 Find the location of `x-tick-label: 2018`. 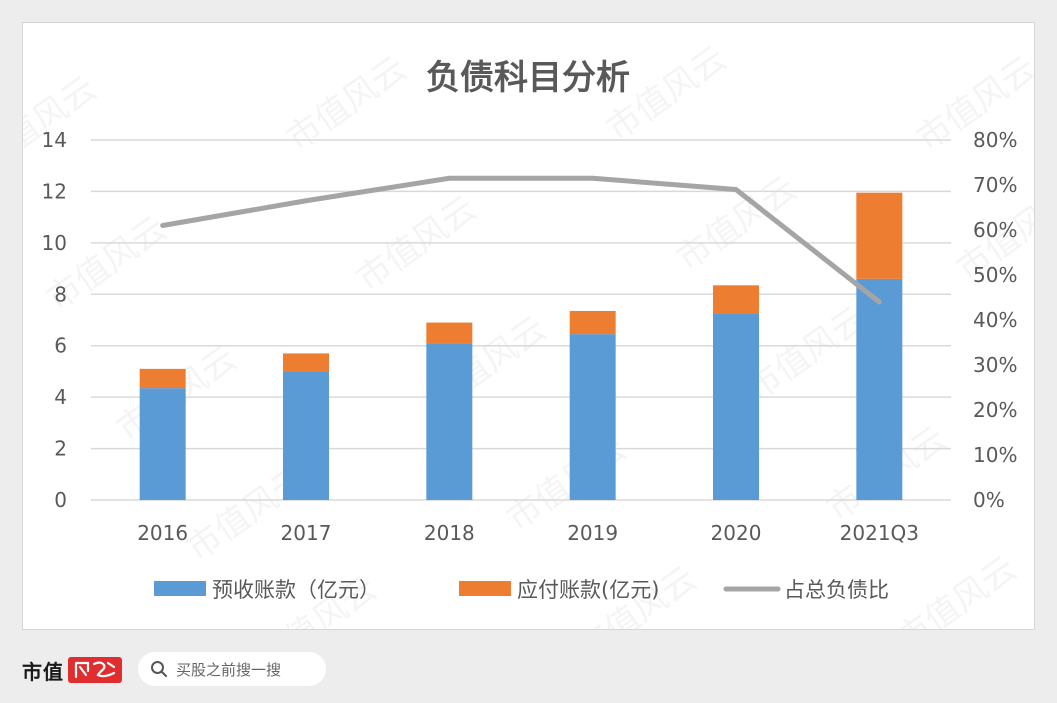

x-tick-label: 2018 is located at coordinates (449, 533).